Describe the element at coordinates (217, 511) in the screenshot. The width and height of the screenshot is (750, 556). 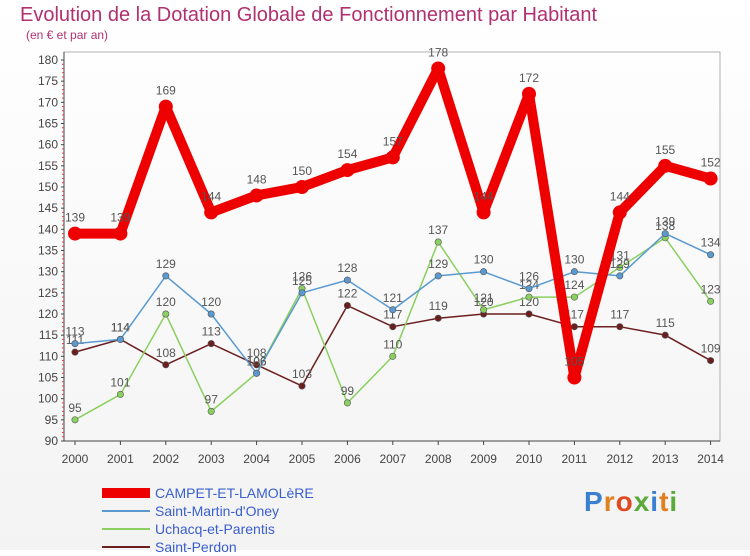
I see `legend-label-1: Saint-Martin-d'Oney` at that location.